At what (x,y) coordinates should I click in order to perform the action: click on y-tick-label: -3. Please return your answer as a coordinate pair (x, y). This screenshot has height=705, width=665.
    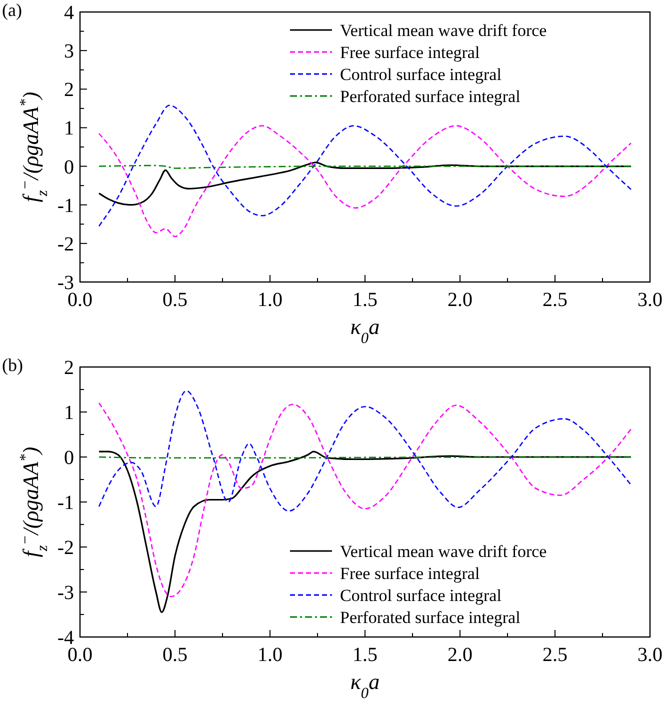
    Looking at the image, I should click on (65, 593).